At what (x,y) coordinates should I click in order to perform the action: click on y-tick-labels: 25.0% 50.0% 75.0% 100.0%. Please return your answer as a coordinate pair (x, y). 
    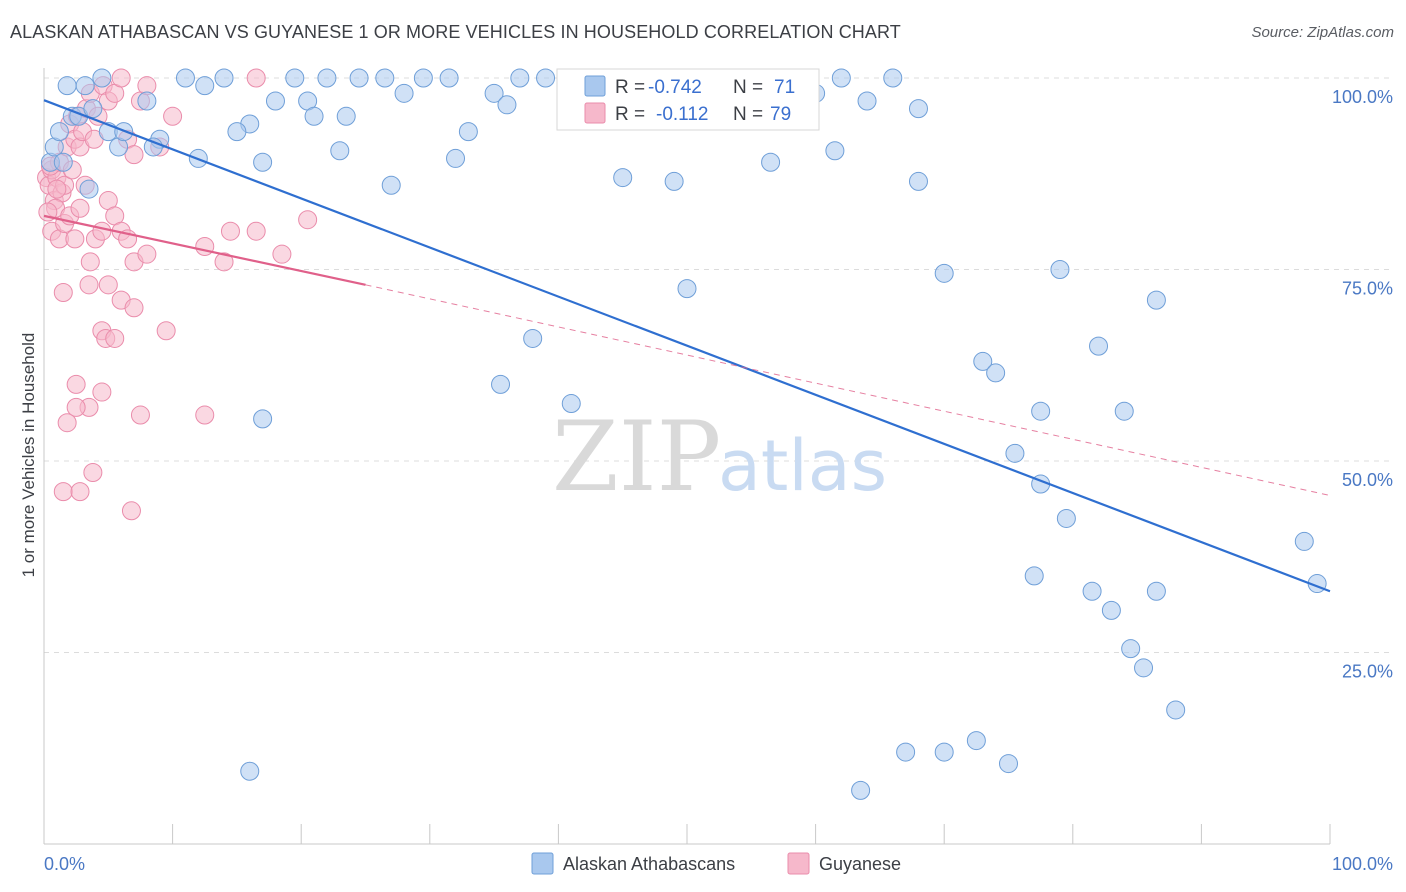
    Looking at the image, I should click on (1362, 384).